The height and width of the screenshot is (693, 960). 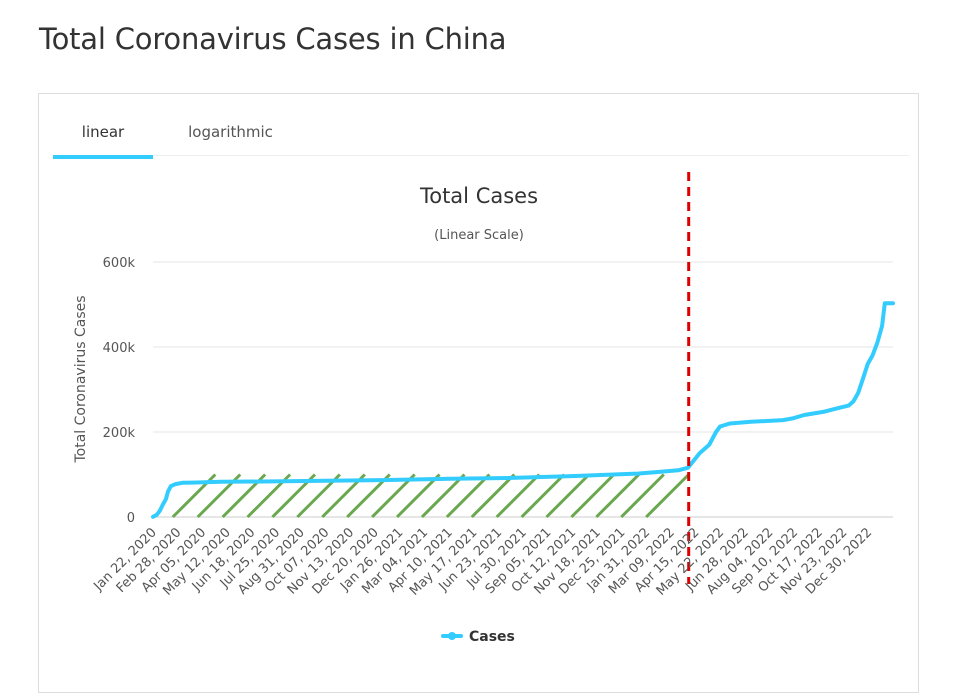 I want to click on y-axis-label: Total Coronavirus Cases, so click(x=81, y=379).